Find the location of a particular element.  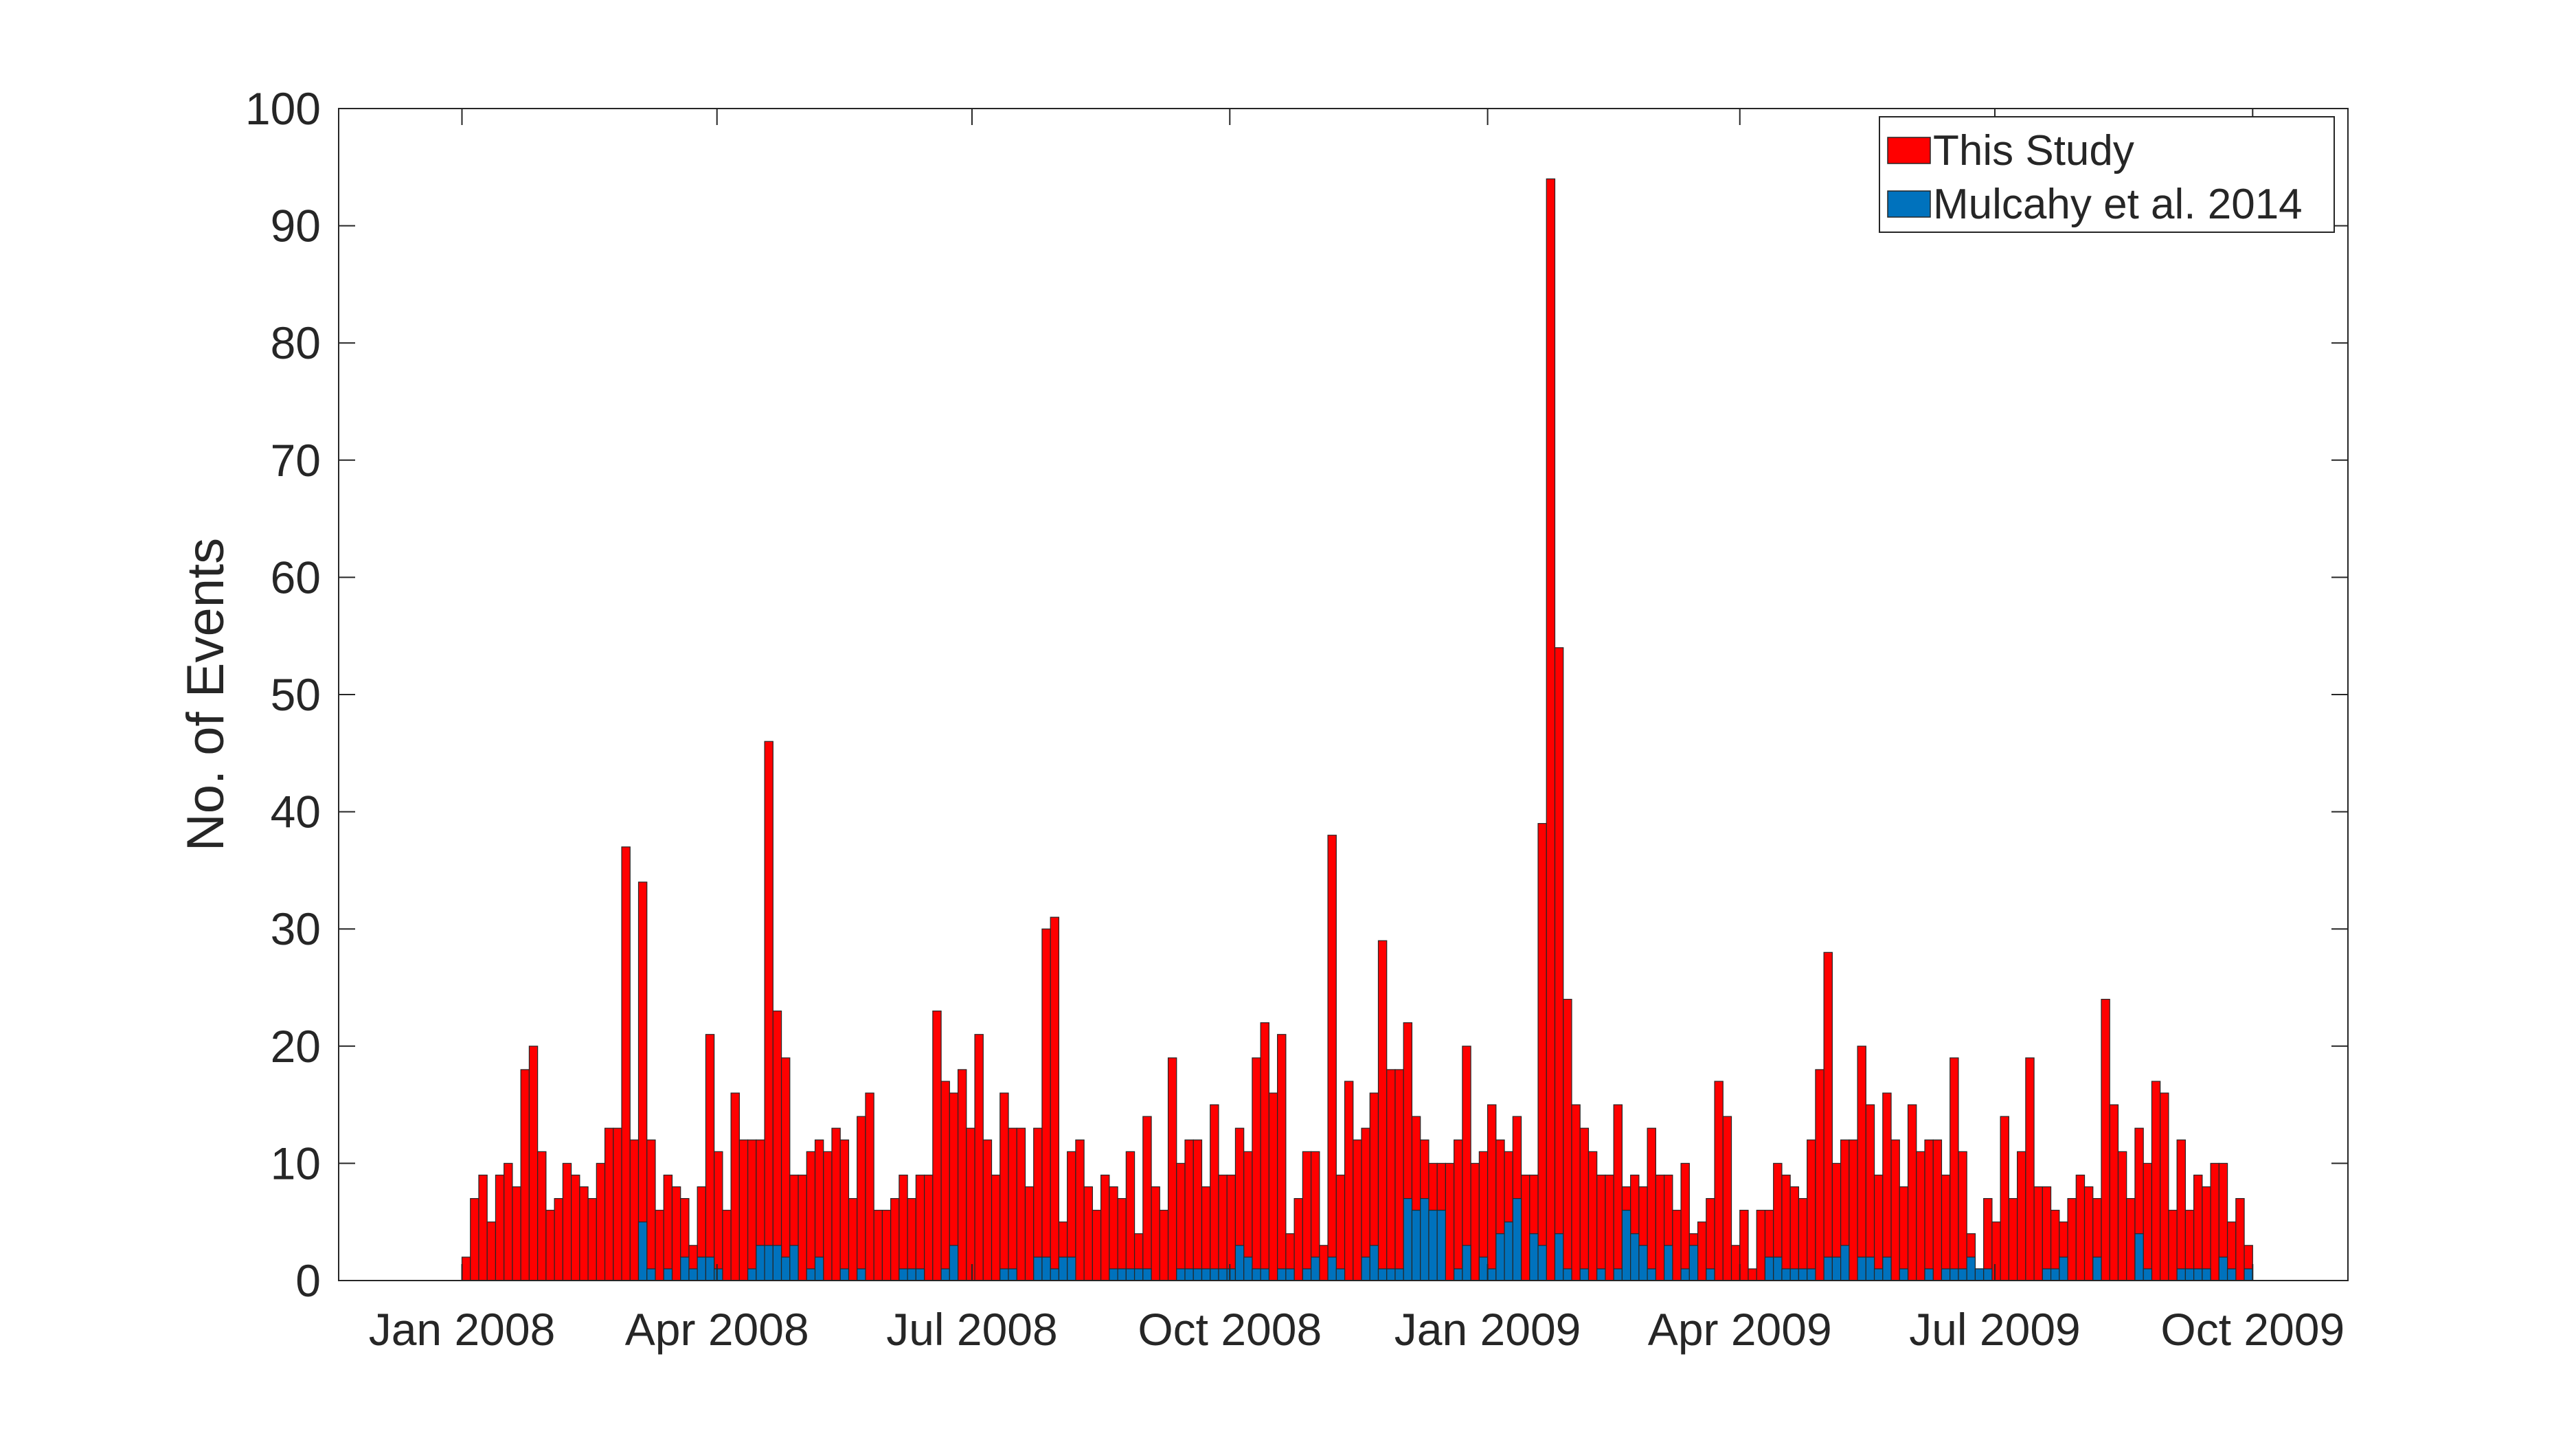

x-tick-label: Oct 2009 is located at coordinates (2252, 1329).